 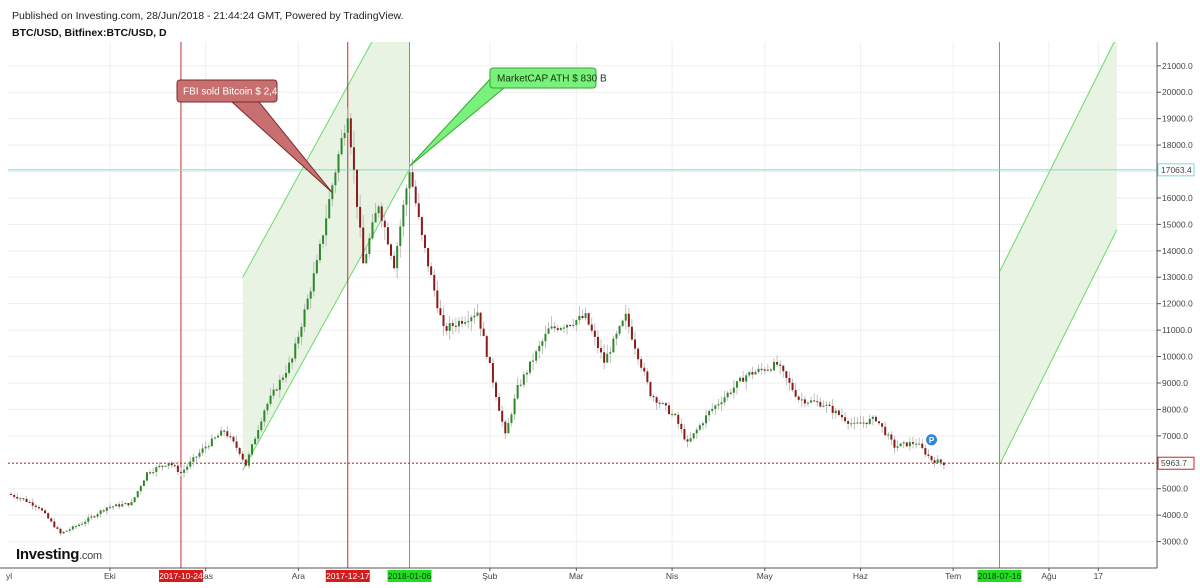 I want to click on y-tick-label: 7000.0, so click(x=1175, y=436).